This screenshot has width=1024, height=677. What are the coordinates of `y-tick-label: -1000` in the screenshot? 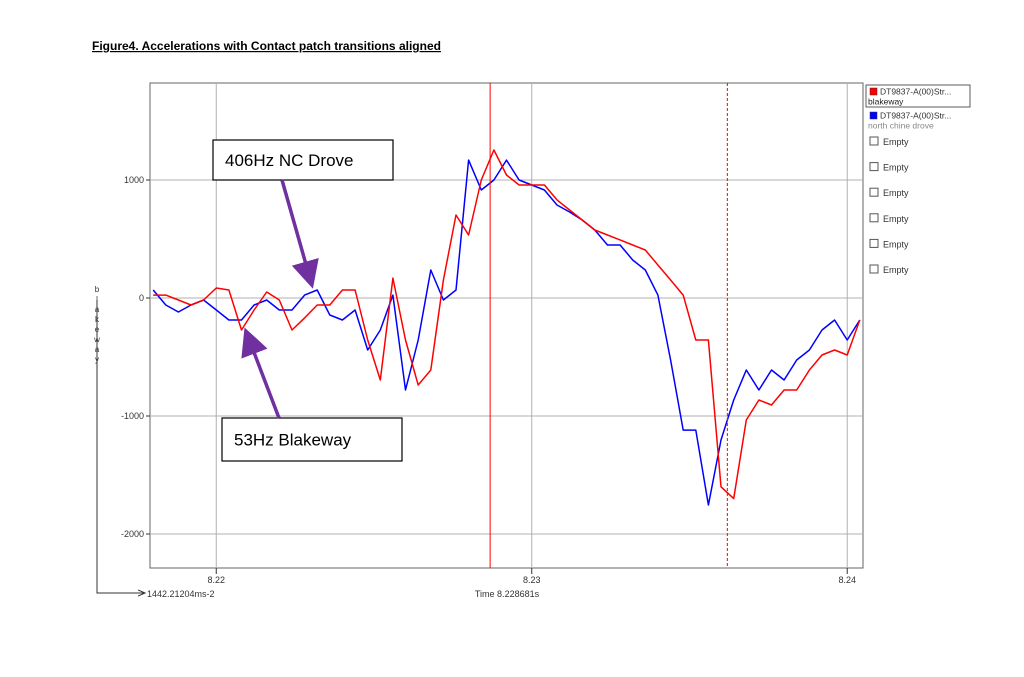 It's located at (132, 416).